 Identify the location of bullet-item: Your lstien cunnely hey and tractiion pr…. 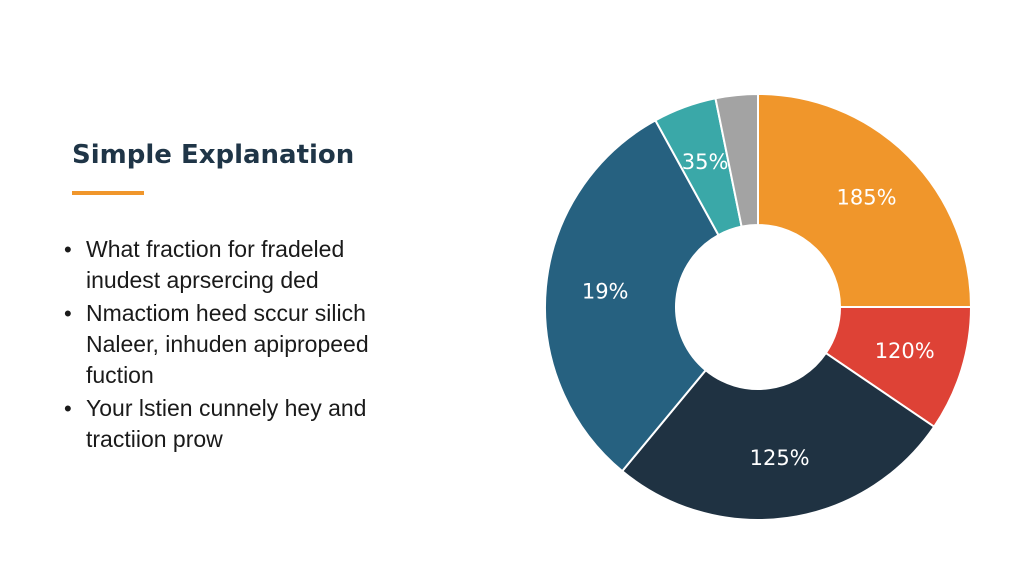
(262, 424).